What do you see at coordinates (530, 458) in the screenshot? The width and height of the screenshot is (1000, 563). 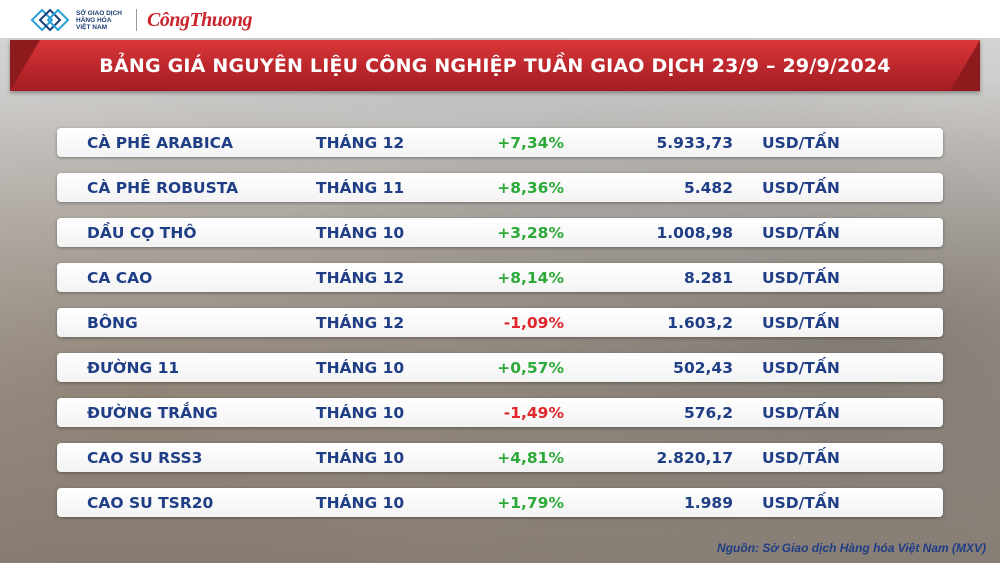 I see `price-change: +4,81%` at bounding box center [530, 458].